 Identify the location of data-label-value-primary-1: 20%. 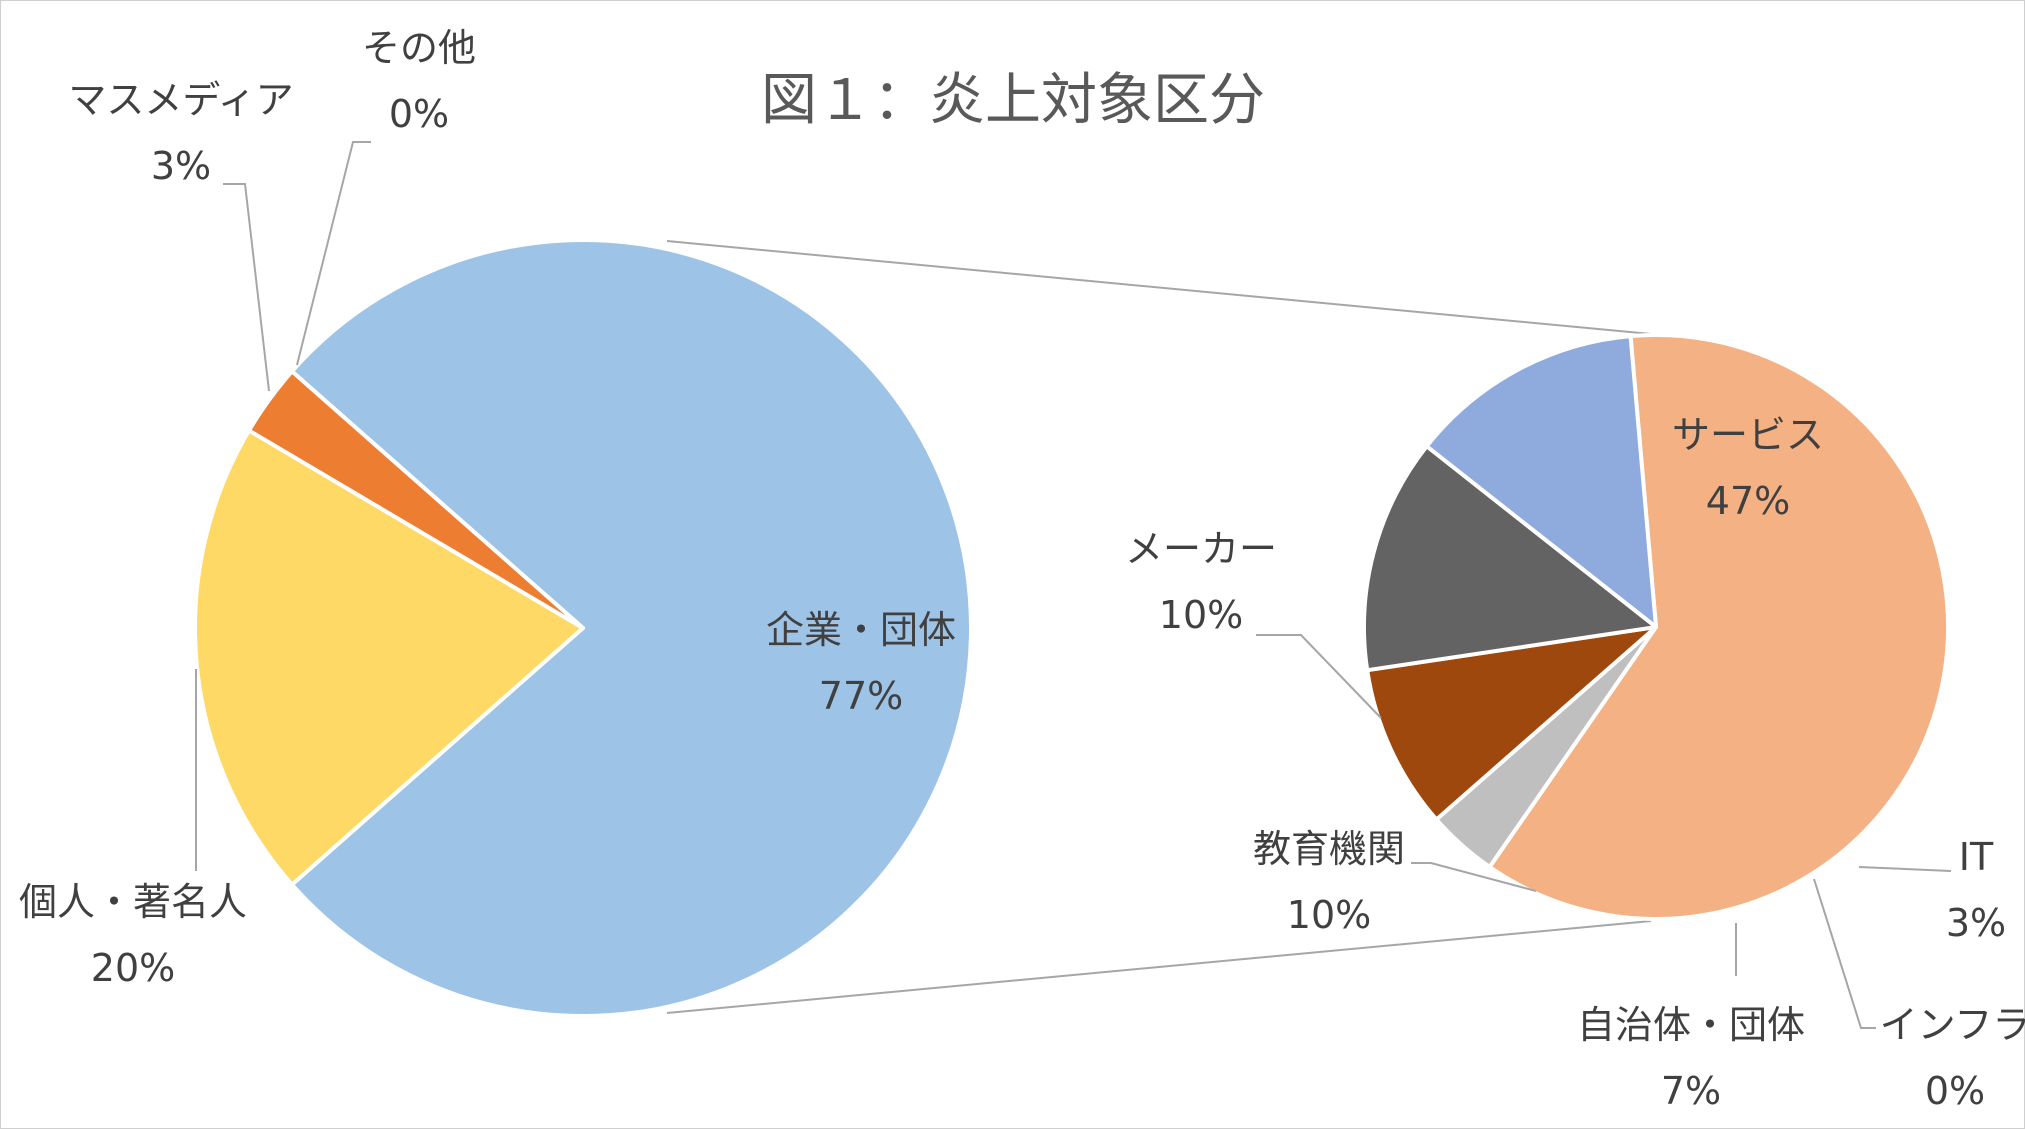
(133, 968).